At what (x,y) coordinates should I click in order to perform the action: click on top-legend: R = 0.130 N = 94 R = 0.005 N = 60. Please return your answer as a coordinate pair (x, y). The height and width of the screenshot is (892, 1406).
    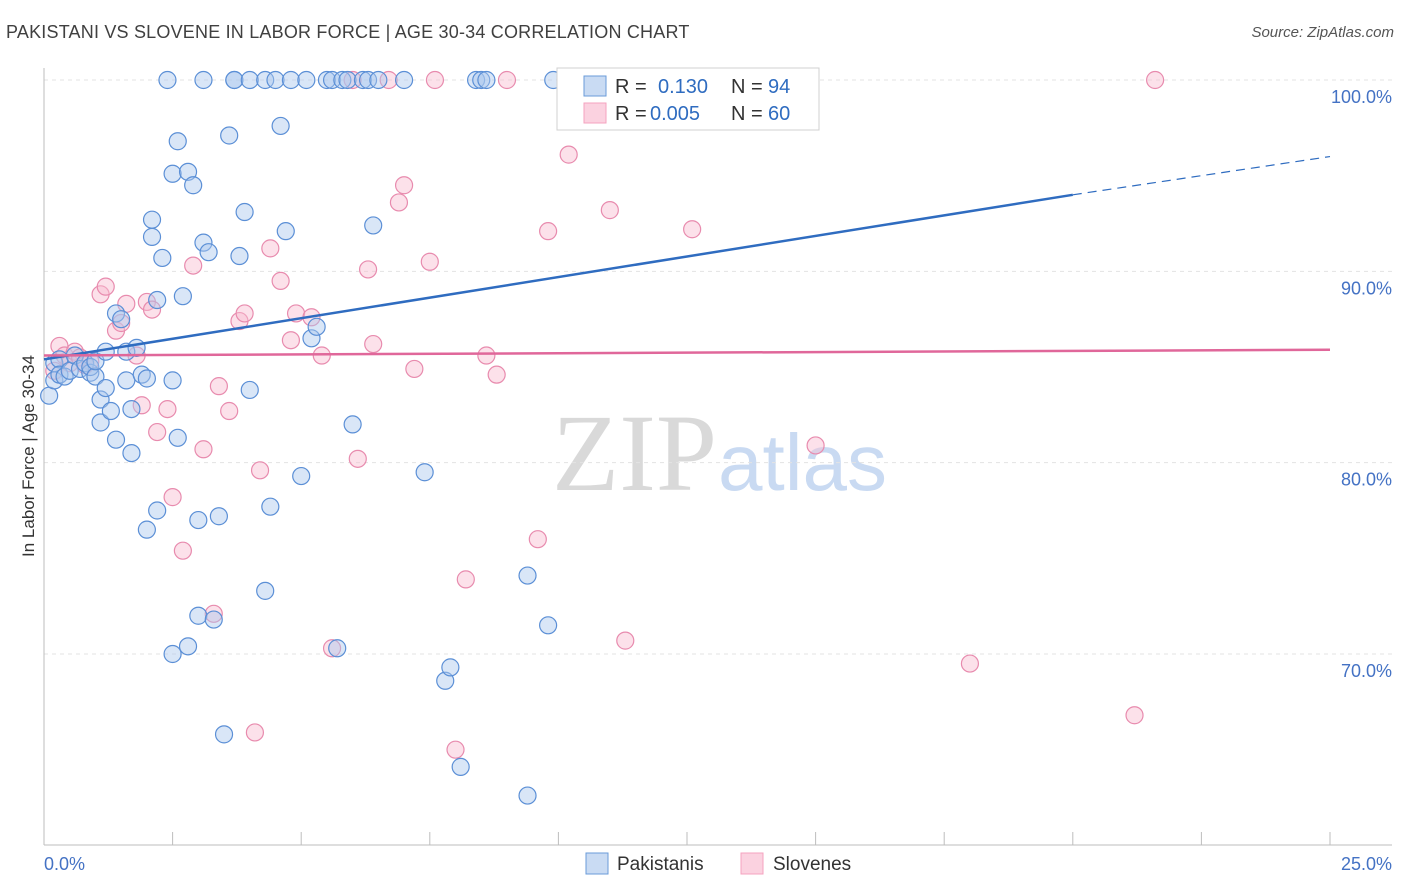
    Looking at the image, I should click on (688, 99).